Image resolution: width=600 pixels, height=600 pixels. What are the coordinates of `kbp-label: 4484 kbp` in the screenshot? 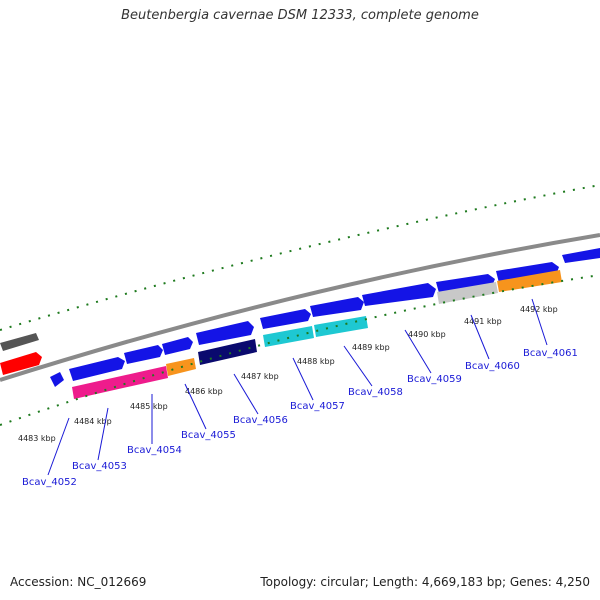 It's located at (93, 421).